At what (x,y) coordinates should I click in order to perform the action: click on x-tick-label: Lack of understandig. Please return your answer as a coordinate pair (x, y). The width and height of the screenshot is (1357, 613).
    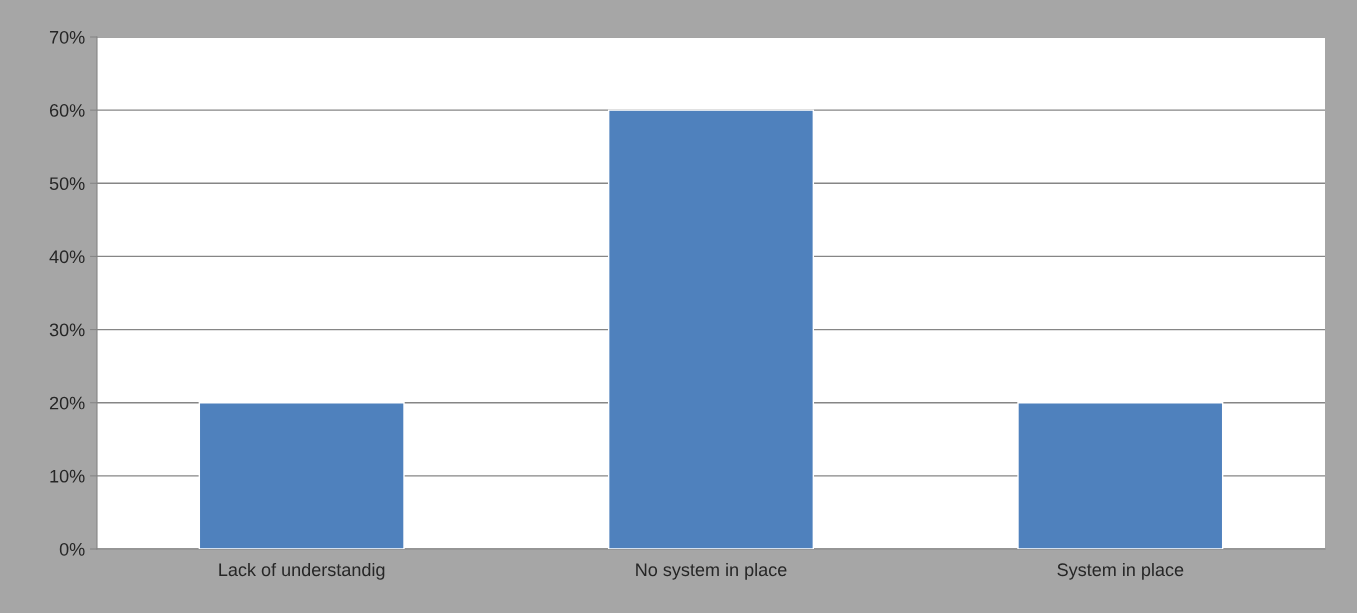
    Looking at the image, I should click on (302, 571).